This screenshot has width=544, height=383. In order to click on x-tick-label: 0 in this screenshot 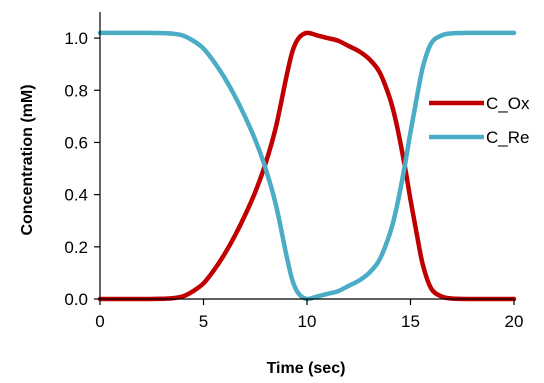, I will do `click(99, 321)`.